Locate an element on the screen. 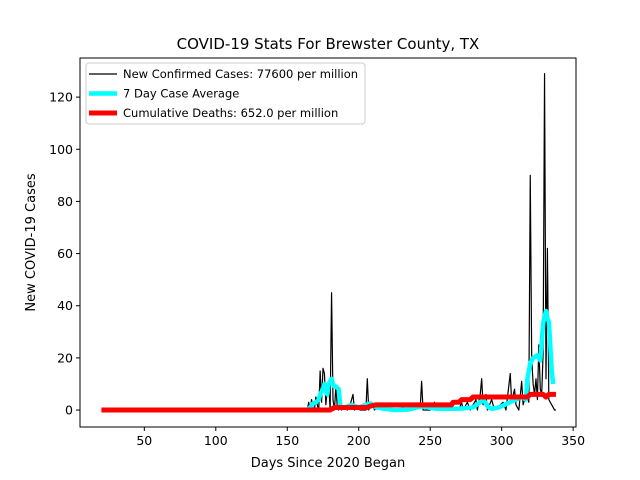  x-tick-label: 200 is located at coordinates (359, 440).